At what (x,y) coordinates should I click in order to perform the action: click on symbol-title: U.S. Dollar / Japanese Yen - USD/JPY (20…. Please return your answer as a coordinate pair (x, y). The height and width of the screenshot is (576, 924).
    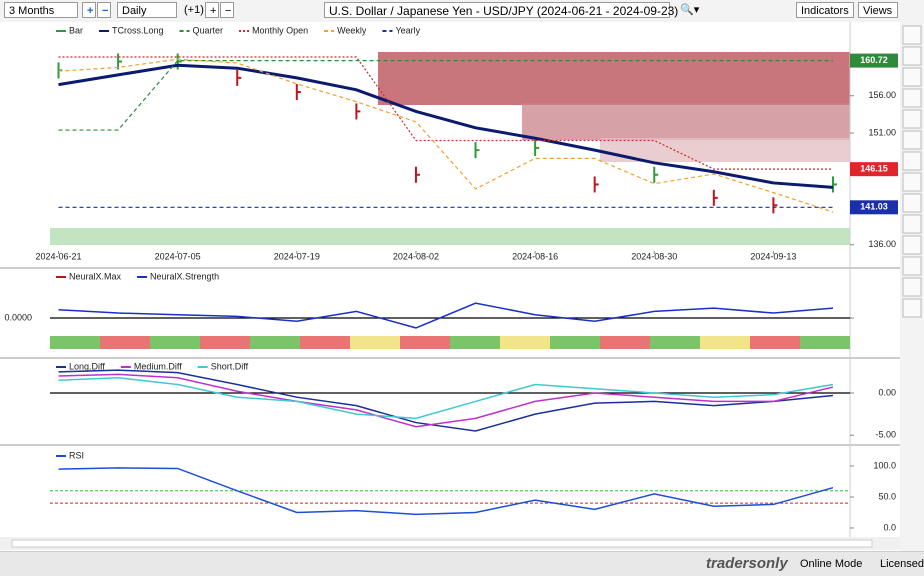
    Looking at the image, I should click on (501, 10).